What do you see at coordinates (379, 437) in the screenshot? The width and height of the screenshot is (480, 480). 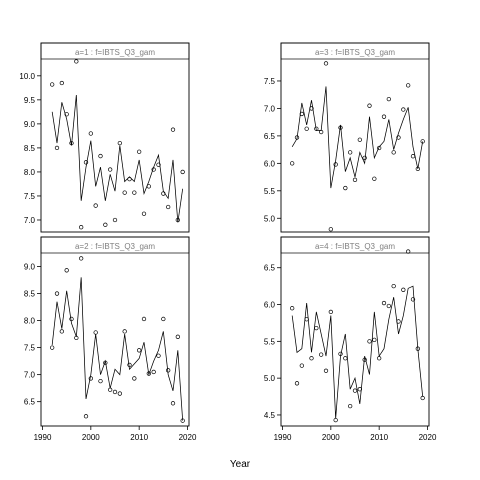 I see `x-tick-label: 2010` at bounding box center [379, 437].